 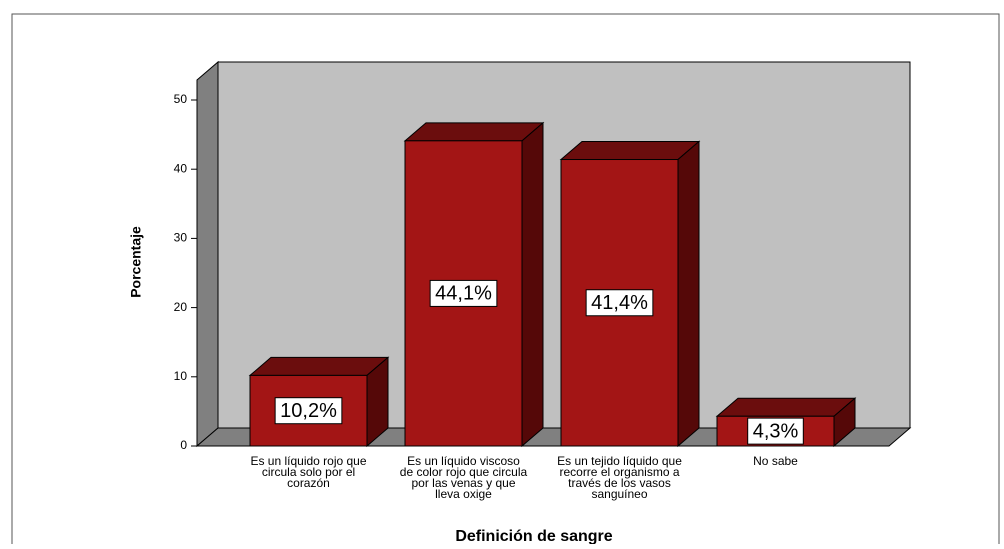 What do you see at coordinates (308, 483) in the screenshot?
I see `x-tick-line: corazón` at bounding box center [308, 483].